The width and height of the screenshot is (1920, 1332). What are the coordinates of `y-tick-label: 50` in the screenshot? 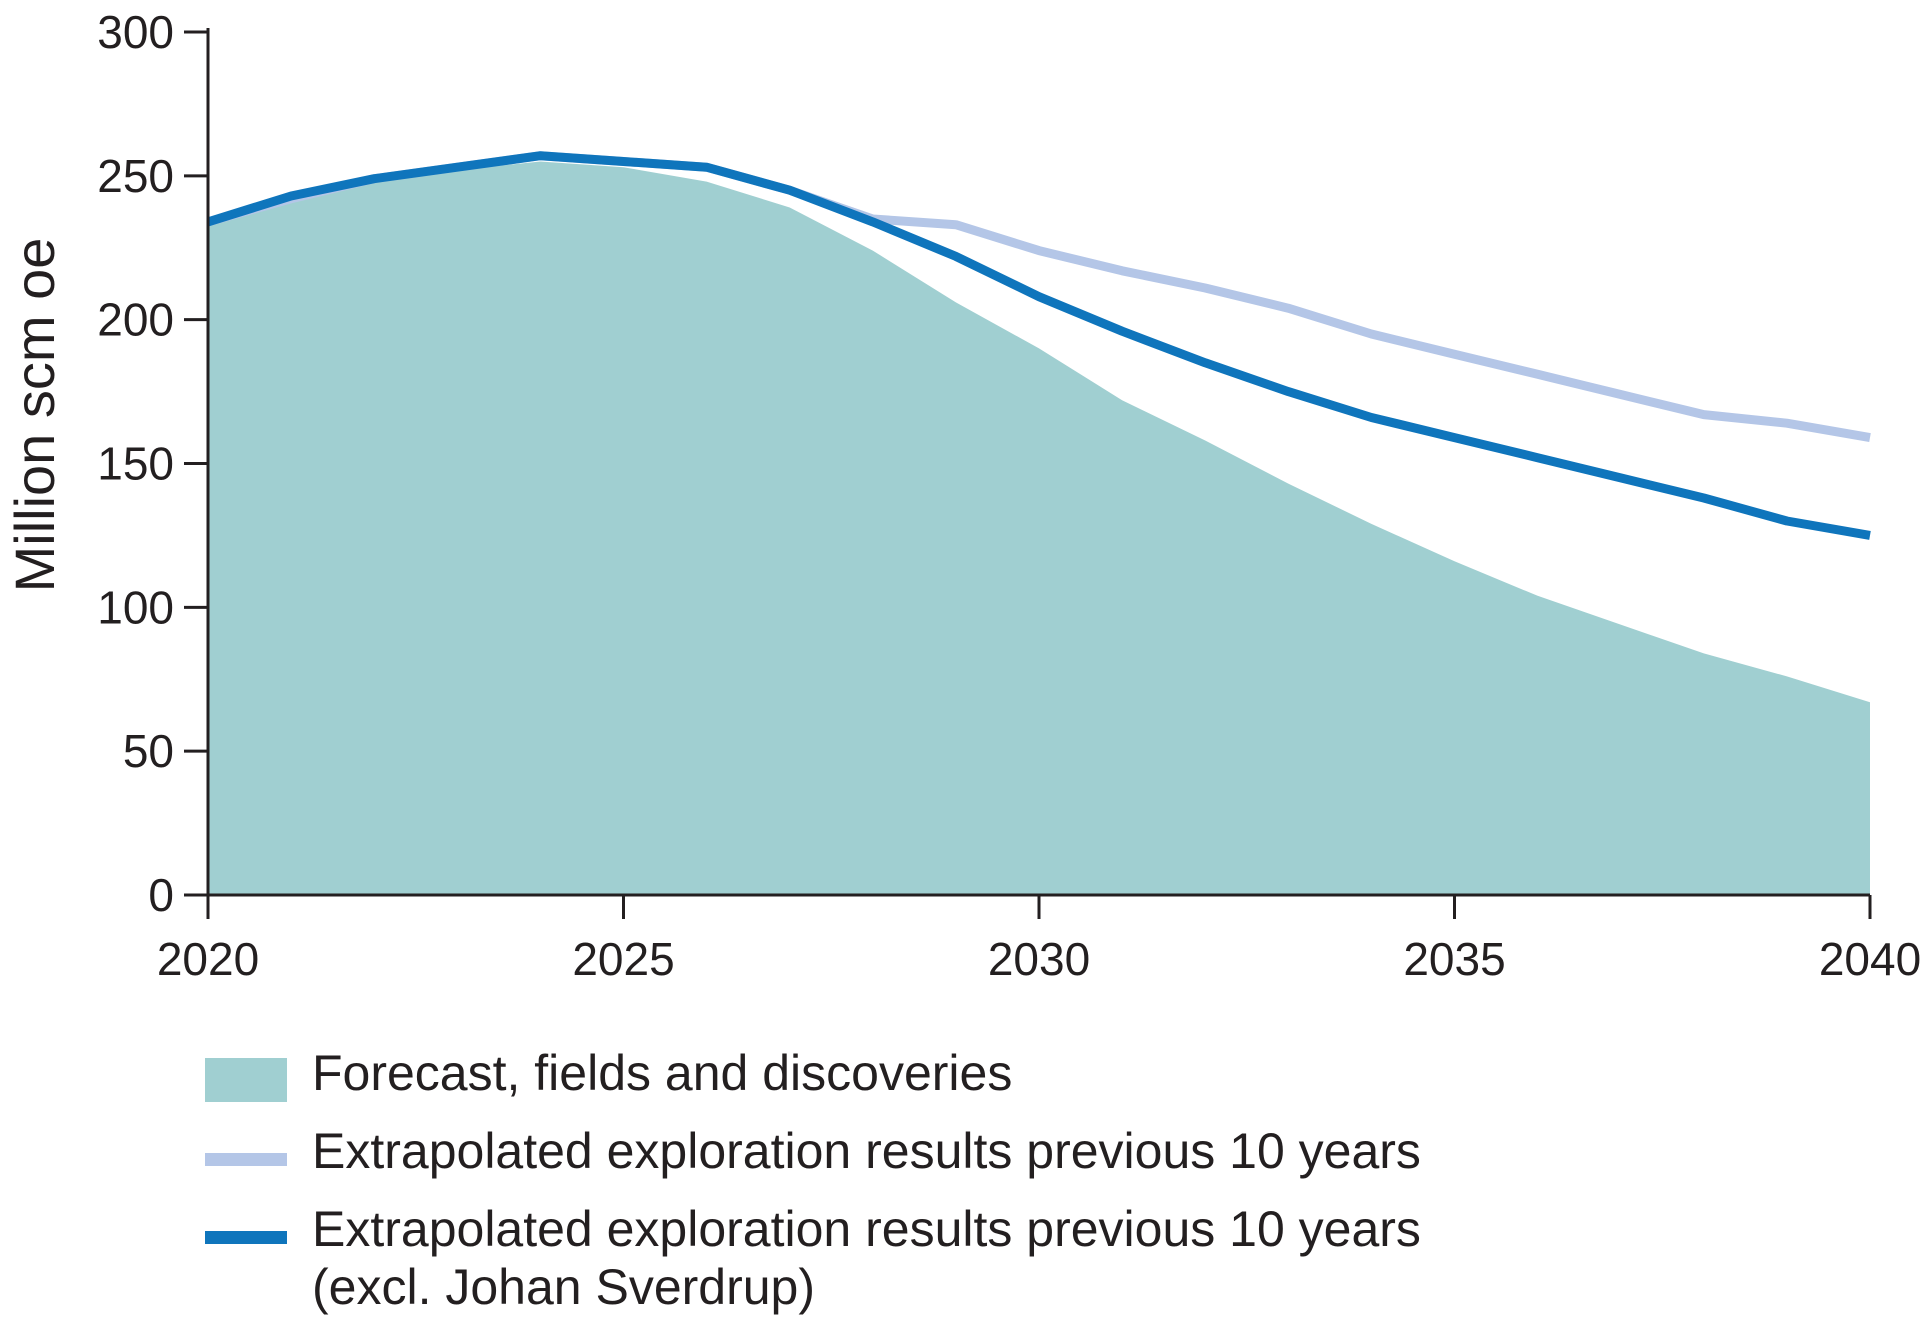 It's located at (148, 751).